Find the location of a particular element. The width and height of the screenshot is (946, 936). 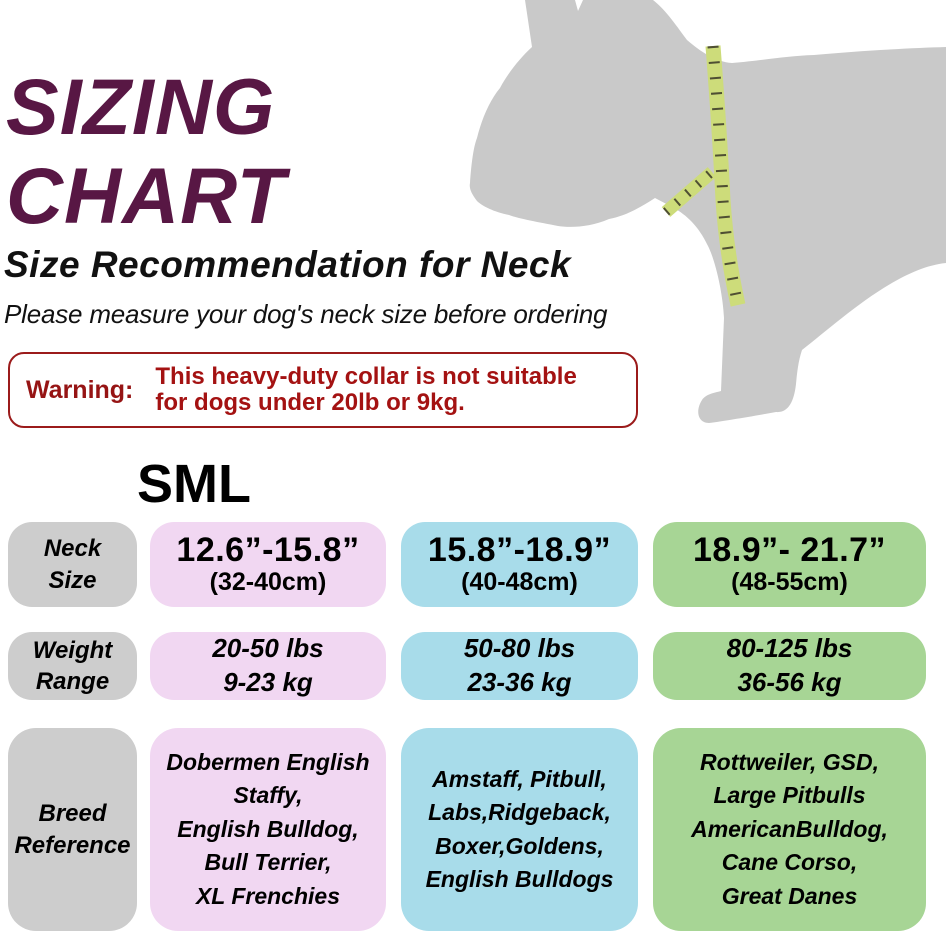

neck-size-inches-s: 12.6”-15.8” is located at coordinates (268, 549).